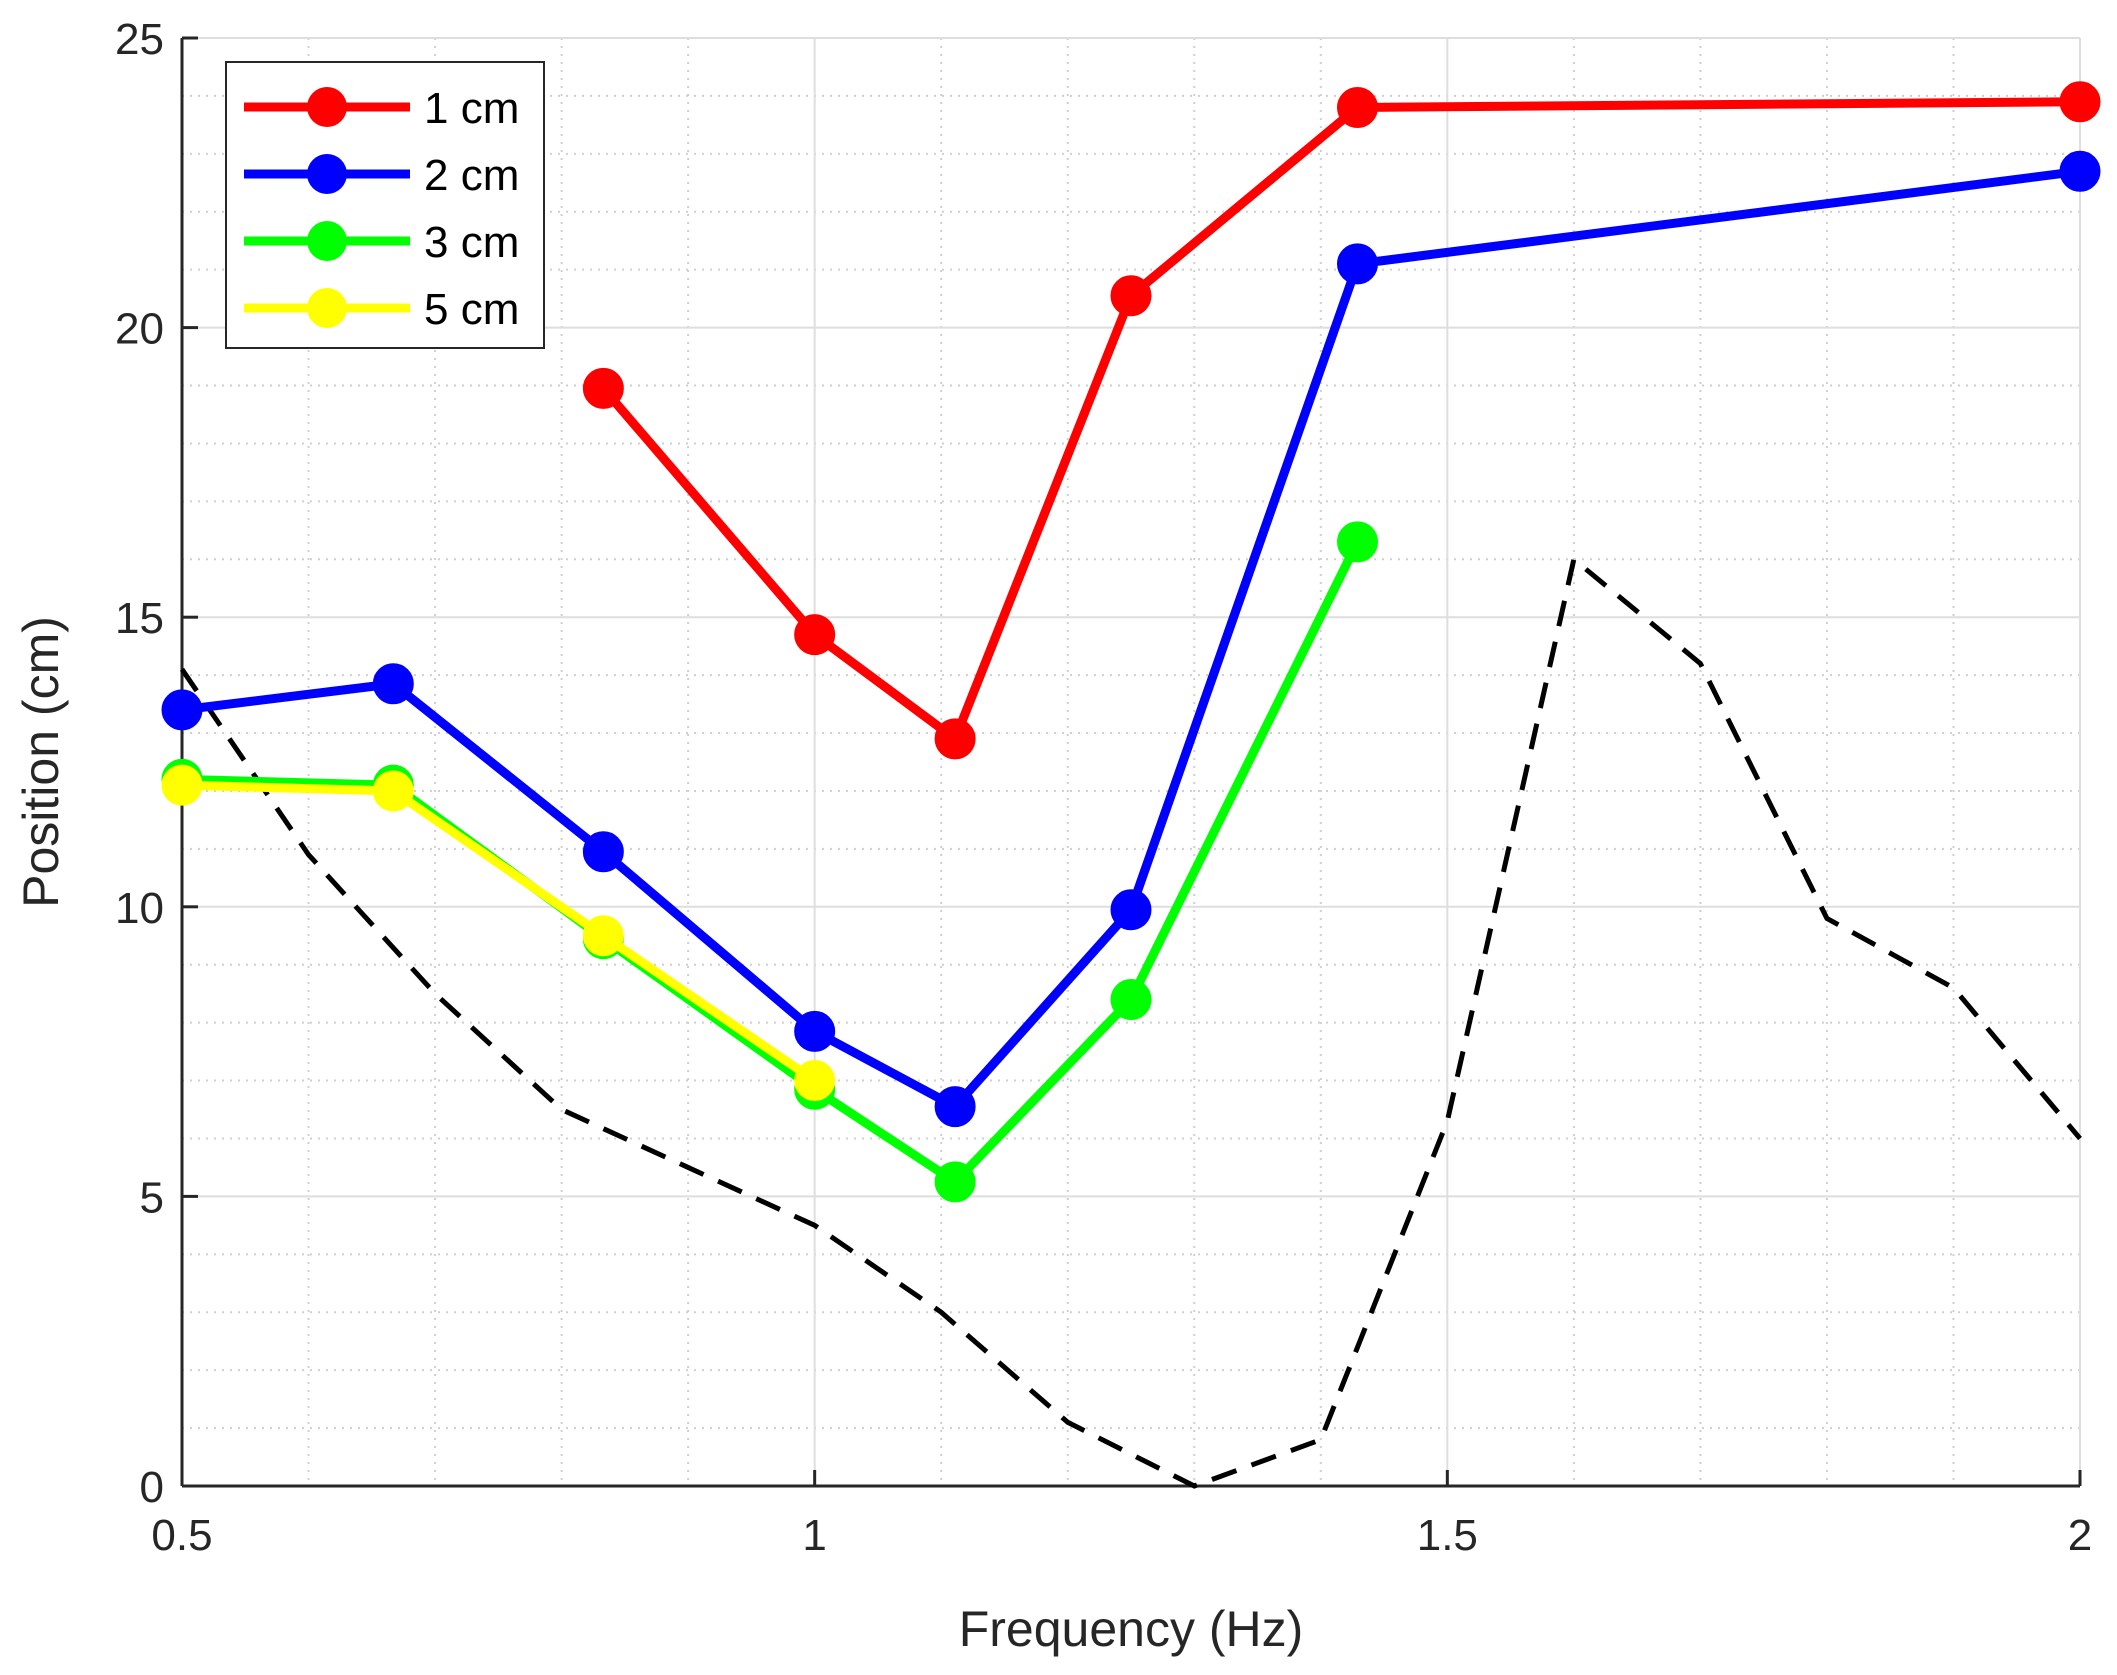  What do you see at coordinates (1131, 1629) in the screenshot?
I see `x-axis-label: Frequency (Hz)` at bounding box center [1131, 1629].